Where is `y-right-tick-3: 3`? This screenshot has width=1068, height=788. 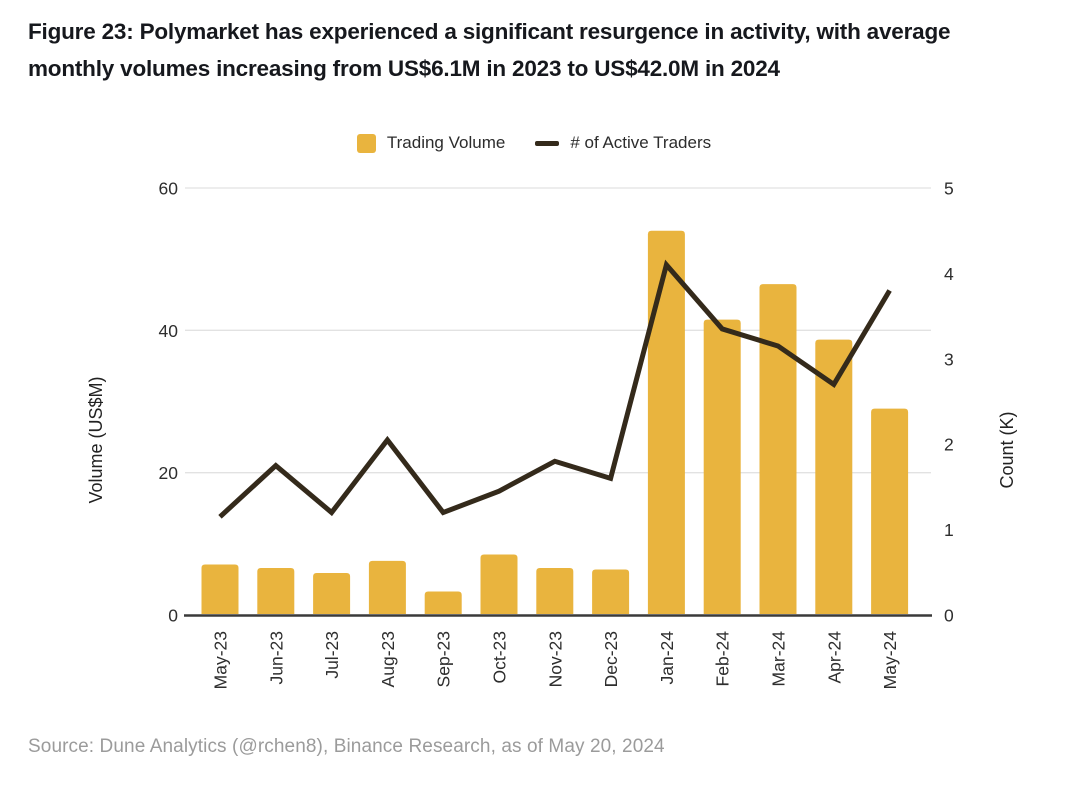 y-right-tick-3: 3 is located at coordinates (949, 359).